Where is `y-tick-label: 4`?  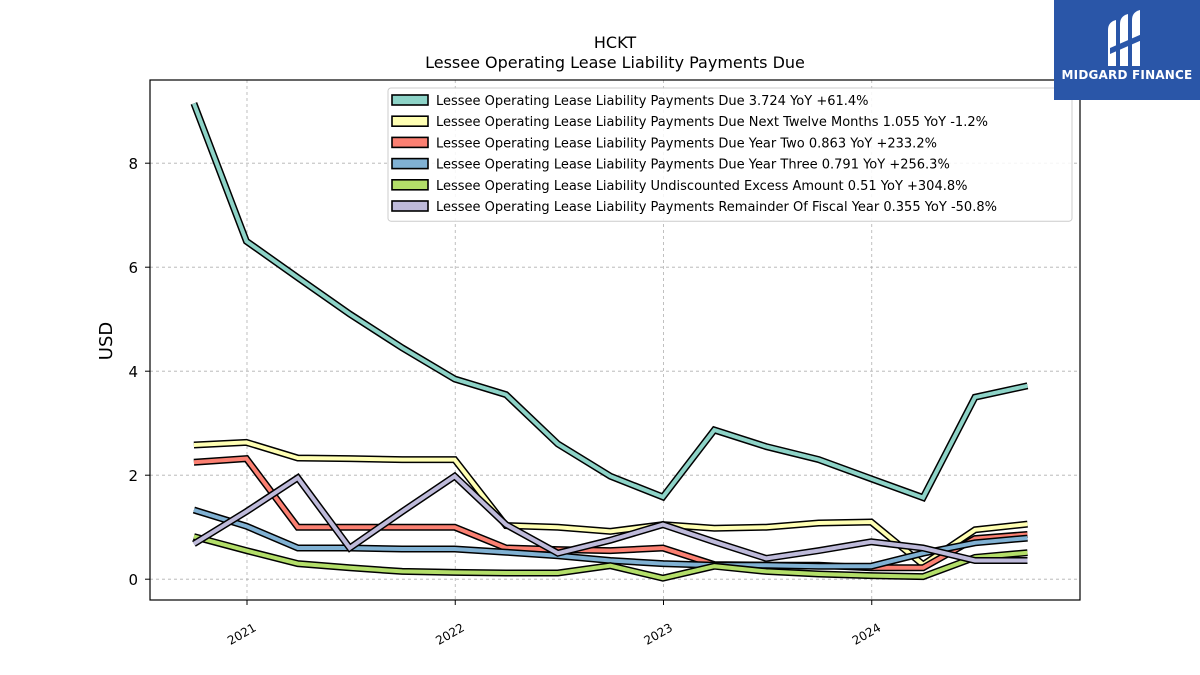
y-tick-label: 4 is located at coordinates (133, 372).